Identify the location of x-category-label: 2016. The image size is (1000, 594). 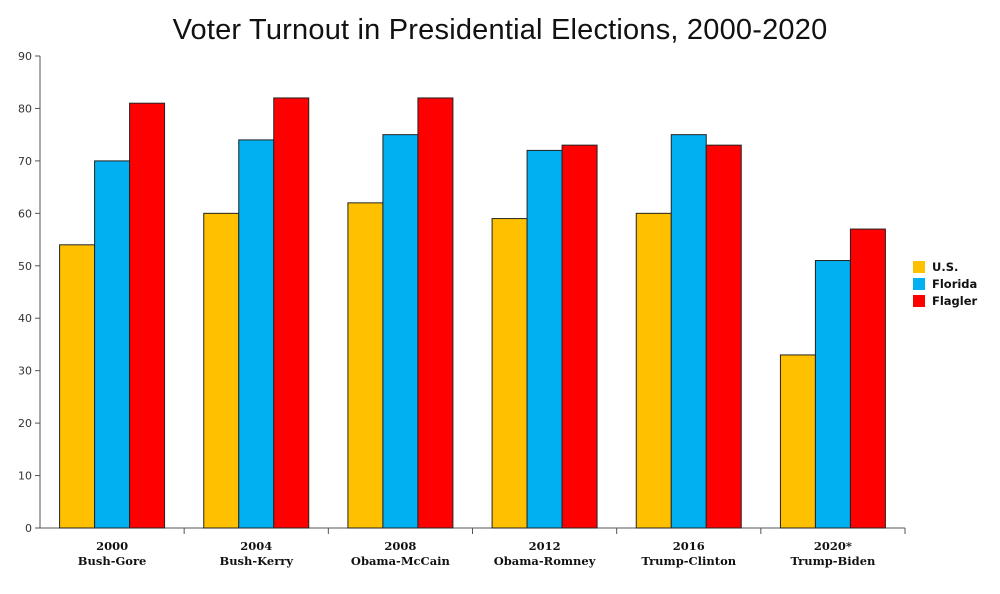
(689, 546).